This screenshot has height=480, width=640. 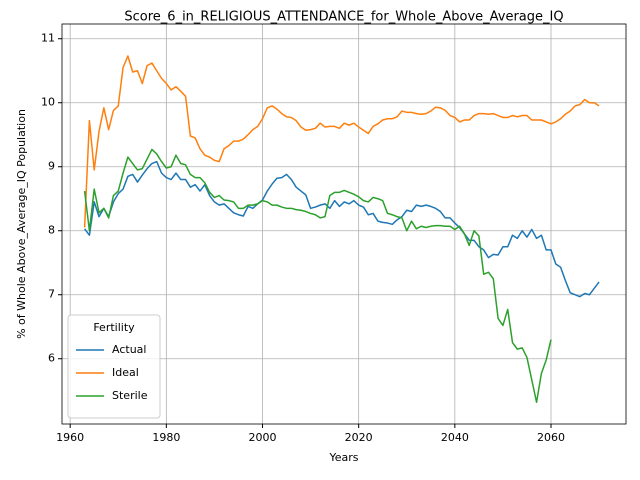 I want to click on legend-label: Sterile, so click(x=130, y=395).